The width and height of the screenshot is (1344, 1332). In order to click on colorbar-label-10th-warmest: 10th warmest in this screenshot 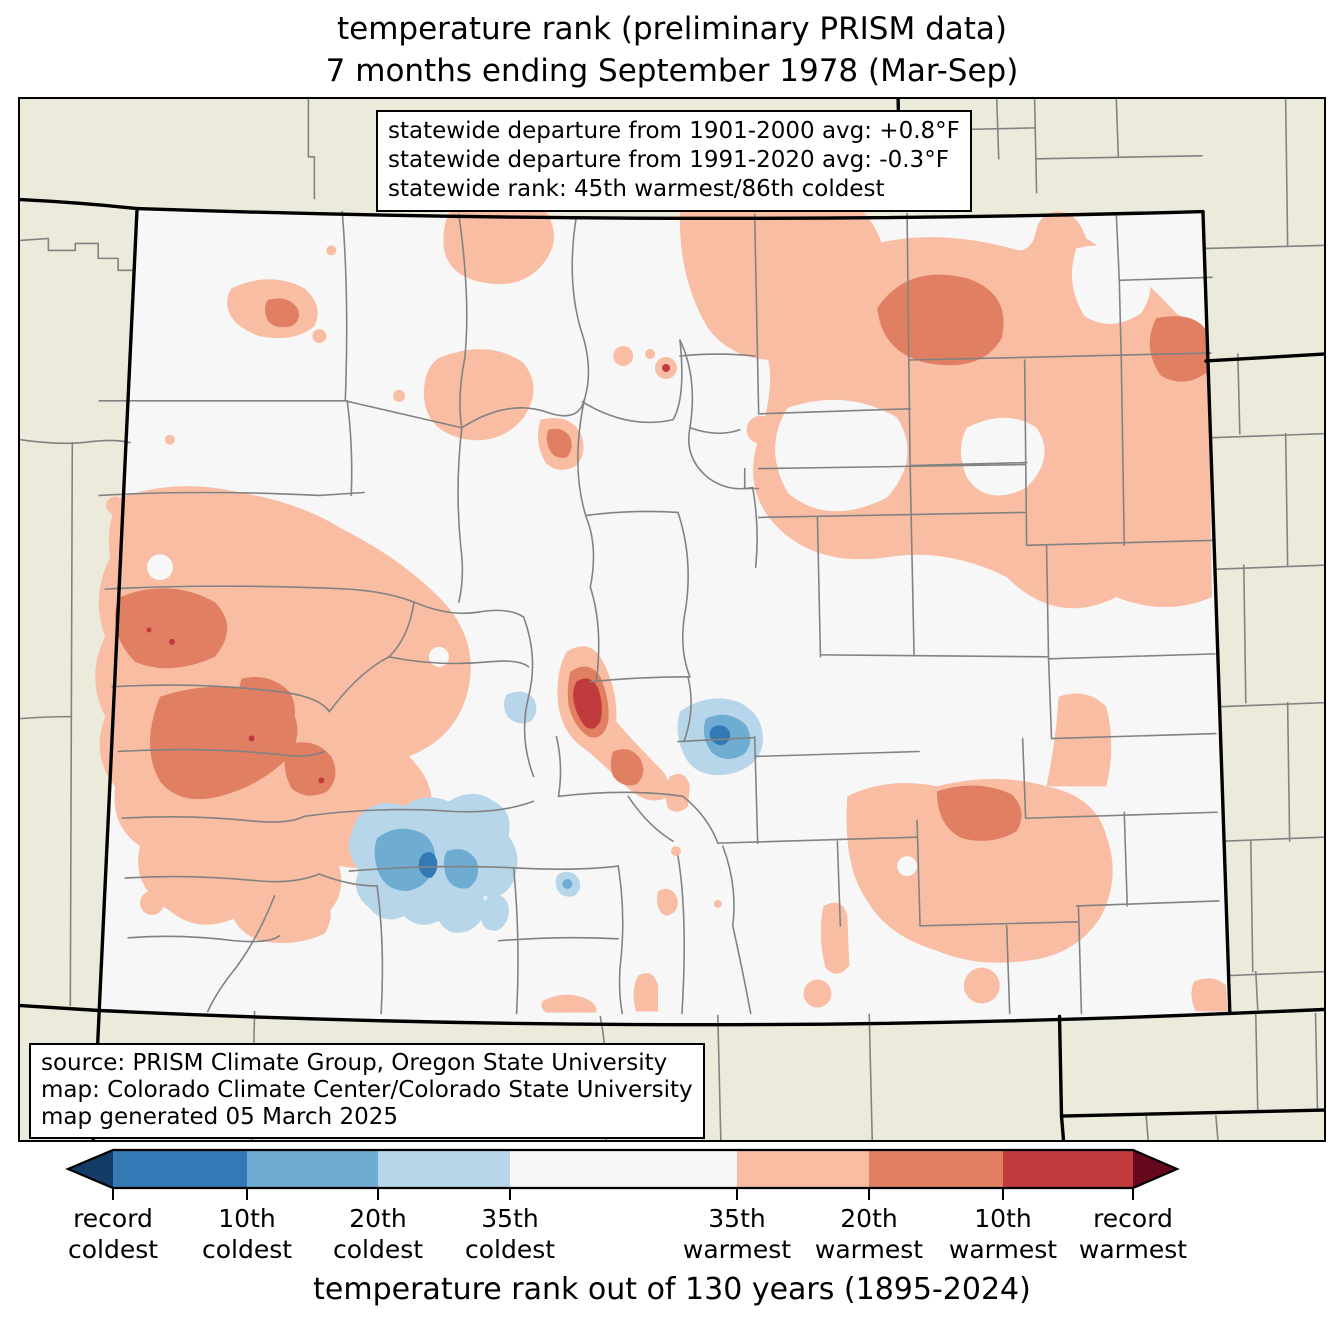, I will do `click(1003, 1234)`.